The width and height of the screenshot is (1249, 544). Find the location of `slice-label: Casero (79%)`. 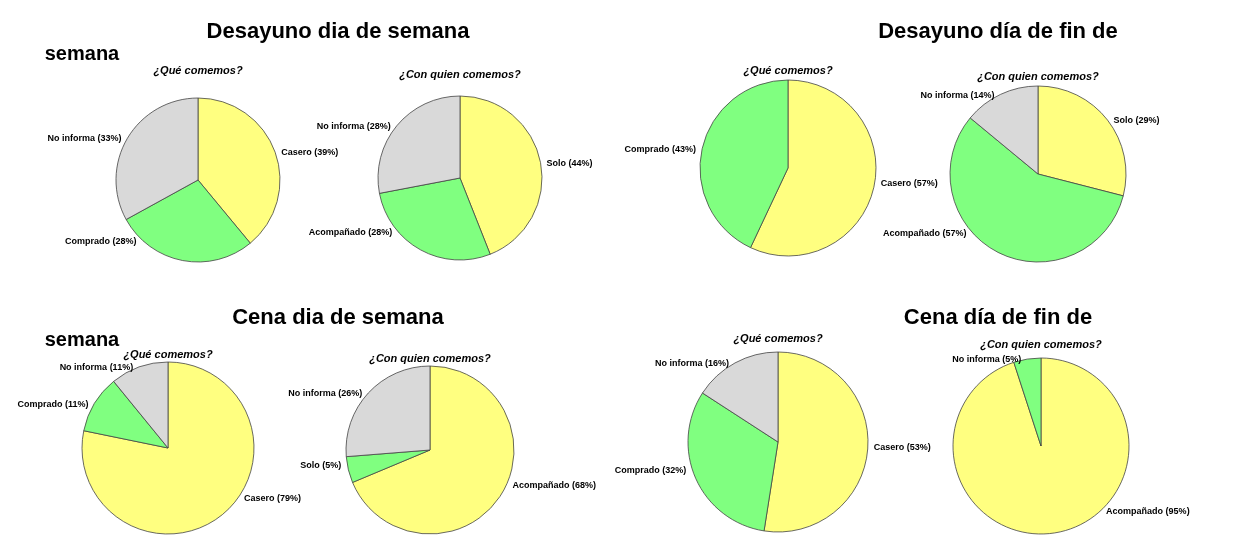

slice-label: Casero (79%) is located at coordinates (272, 498).